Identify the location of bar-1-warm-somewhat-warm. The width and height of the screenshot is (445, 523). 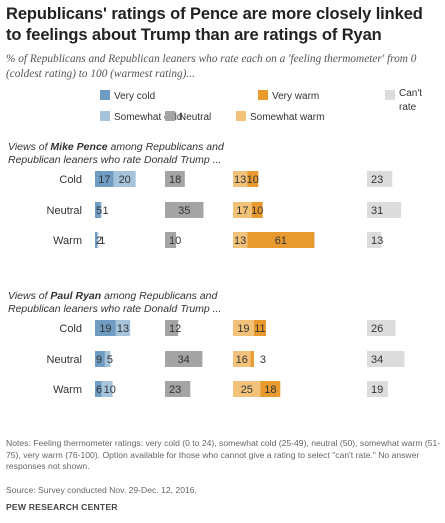
(240, 240).